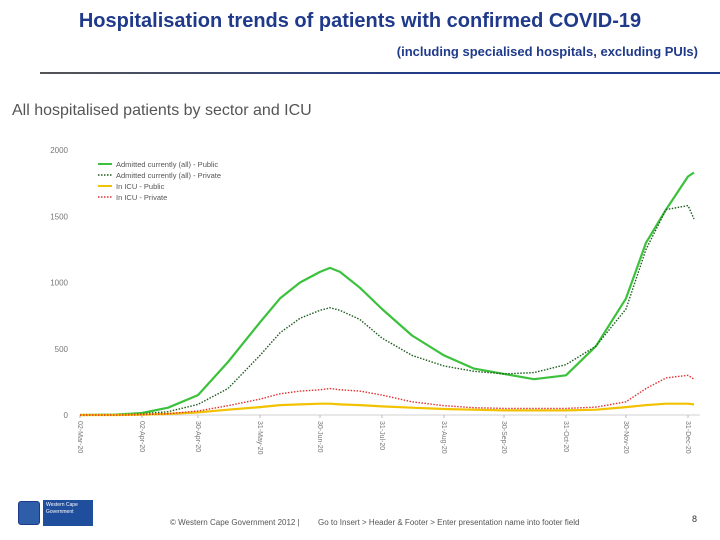 The width and height of the screenshot is (720, 540). Describe the element at coordinates (319, 437) in the screenshot. I see `x-tick-label: 30-Jun-20` at that location.